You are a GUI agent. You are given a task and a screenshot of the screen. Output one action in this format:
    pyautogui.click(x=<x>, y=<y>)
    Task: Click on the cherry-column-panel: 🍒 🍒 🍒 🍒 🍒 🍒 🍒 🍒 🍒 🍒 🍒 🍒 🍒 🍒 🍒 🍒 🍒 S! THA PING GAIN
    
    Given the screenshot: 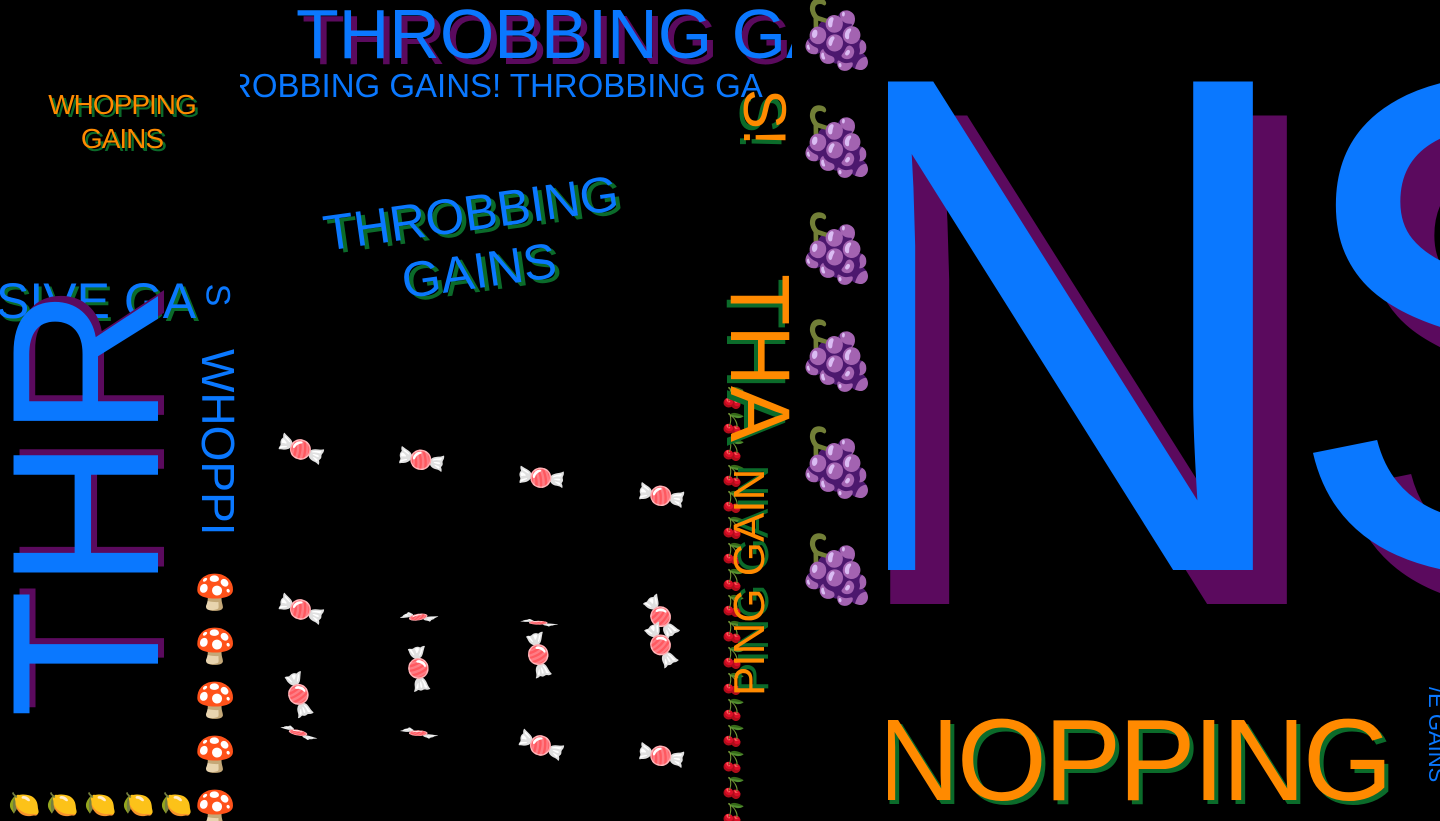 What is the action you would take?
    pyautogui.click(x=761, y=410)
    